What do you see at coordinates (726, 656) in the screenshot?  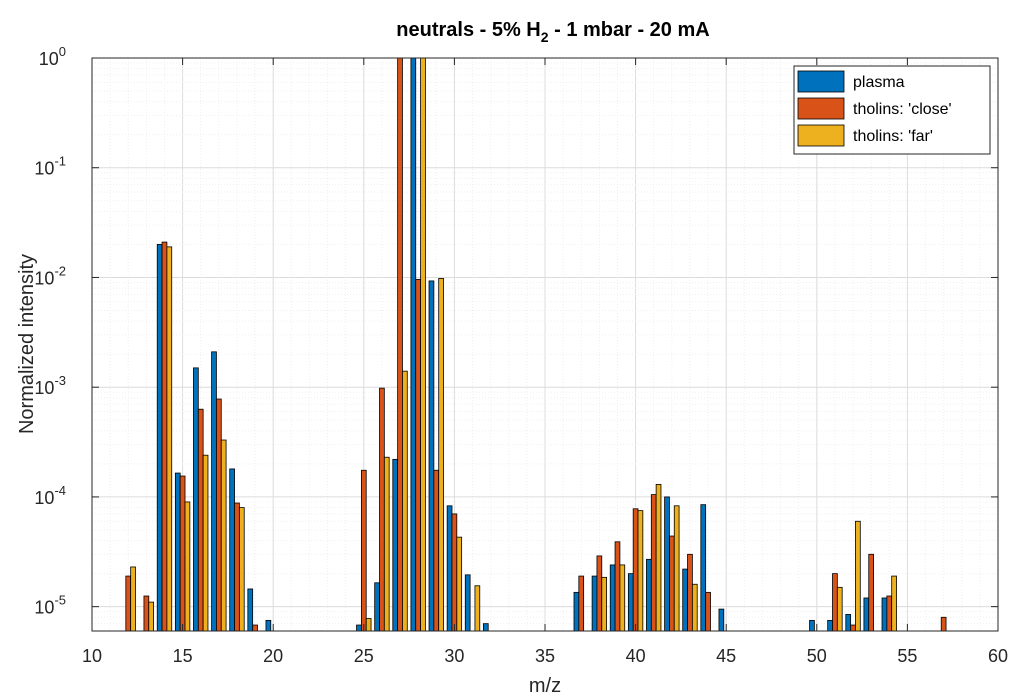 I see `x-tick-label: 45` at bounding box center [726, 656].